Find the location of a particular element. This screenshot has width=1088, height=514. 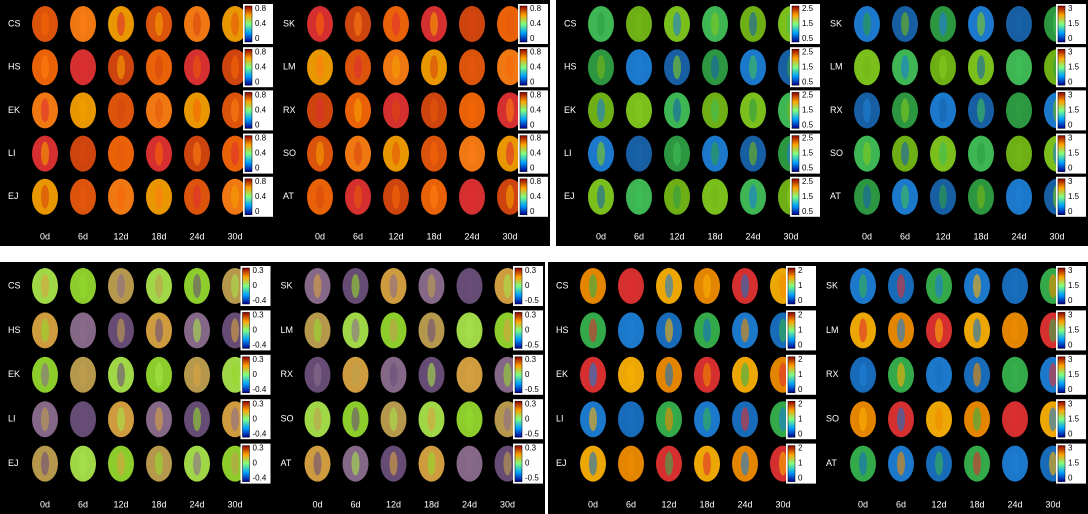

species-label: HS is located at coordinates (562, 330).